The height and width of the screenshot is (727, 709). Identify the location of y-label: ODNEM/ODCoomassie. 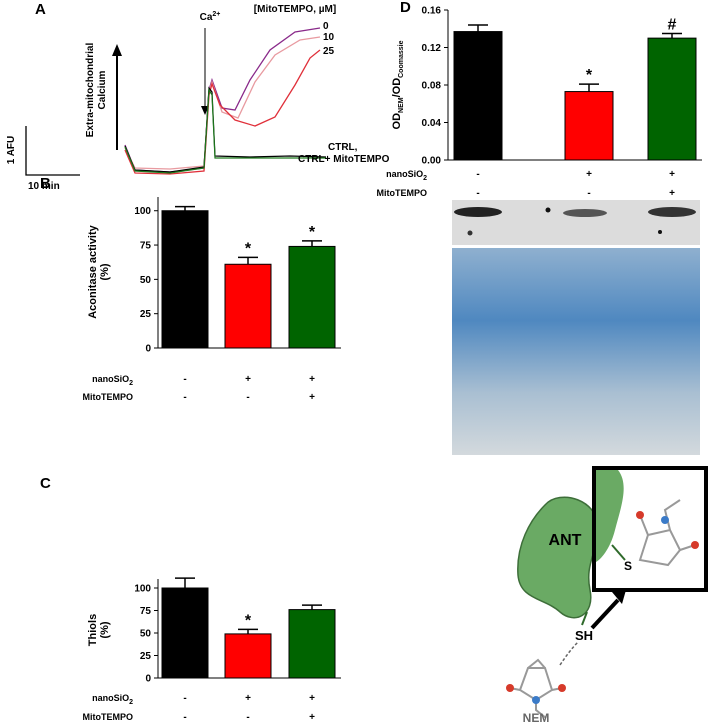
(398, 84).